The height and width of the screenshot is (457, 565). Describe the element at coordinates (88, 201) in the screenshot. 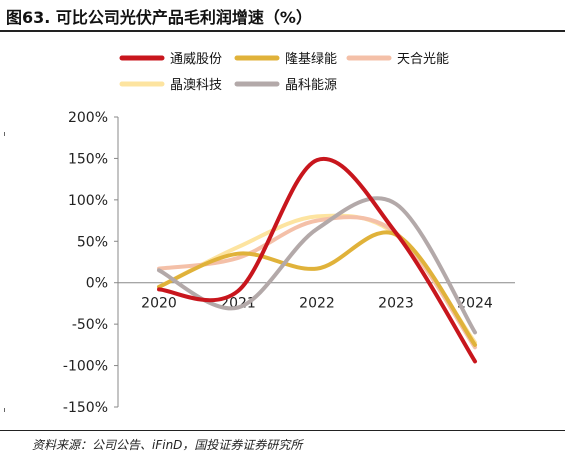

I see `y-tick-label: 100%` at that location.